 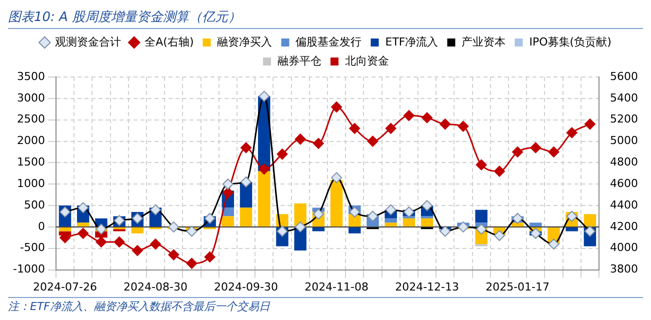 I want to click on legend-label: 融资净买入, so click(x=244, y=41).